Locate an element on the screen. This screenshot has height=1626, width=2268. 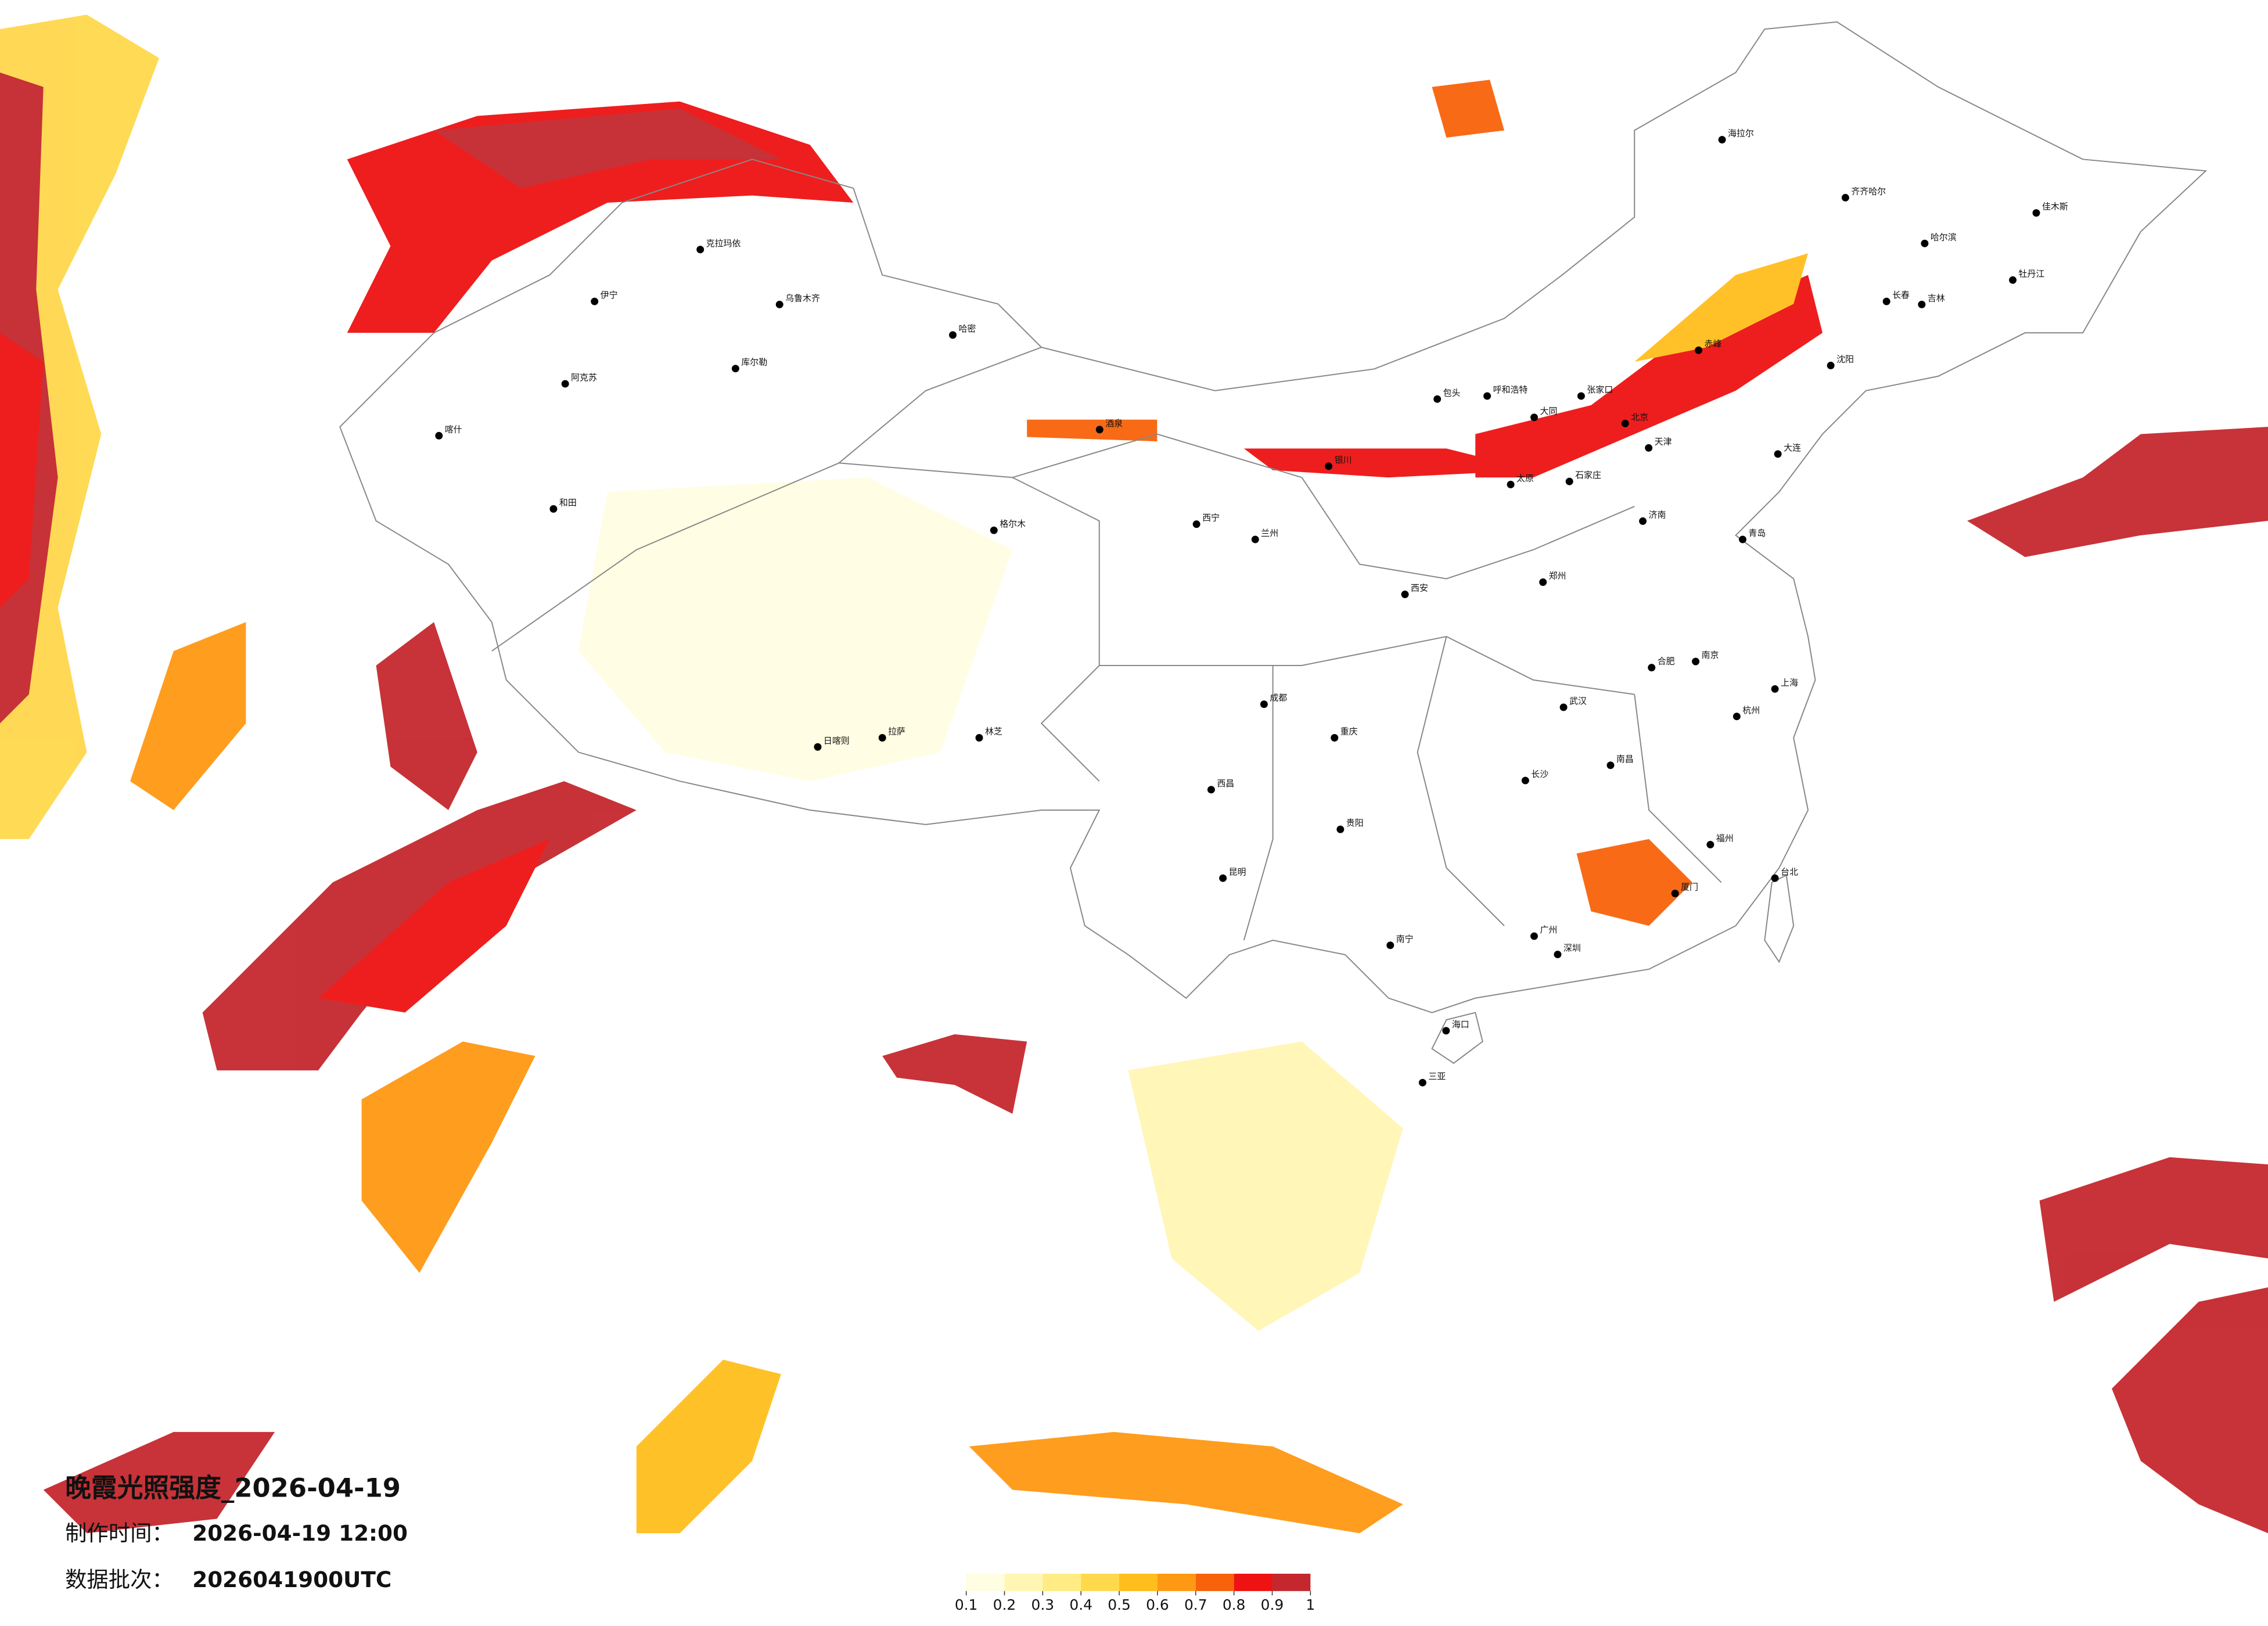
city-label: 赤峰 is located at coordinates (1713, 344).